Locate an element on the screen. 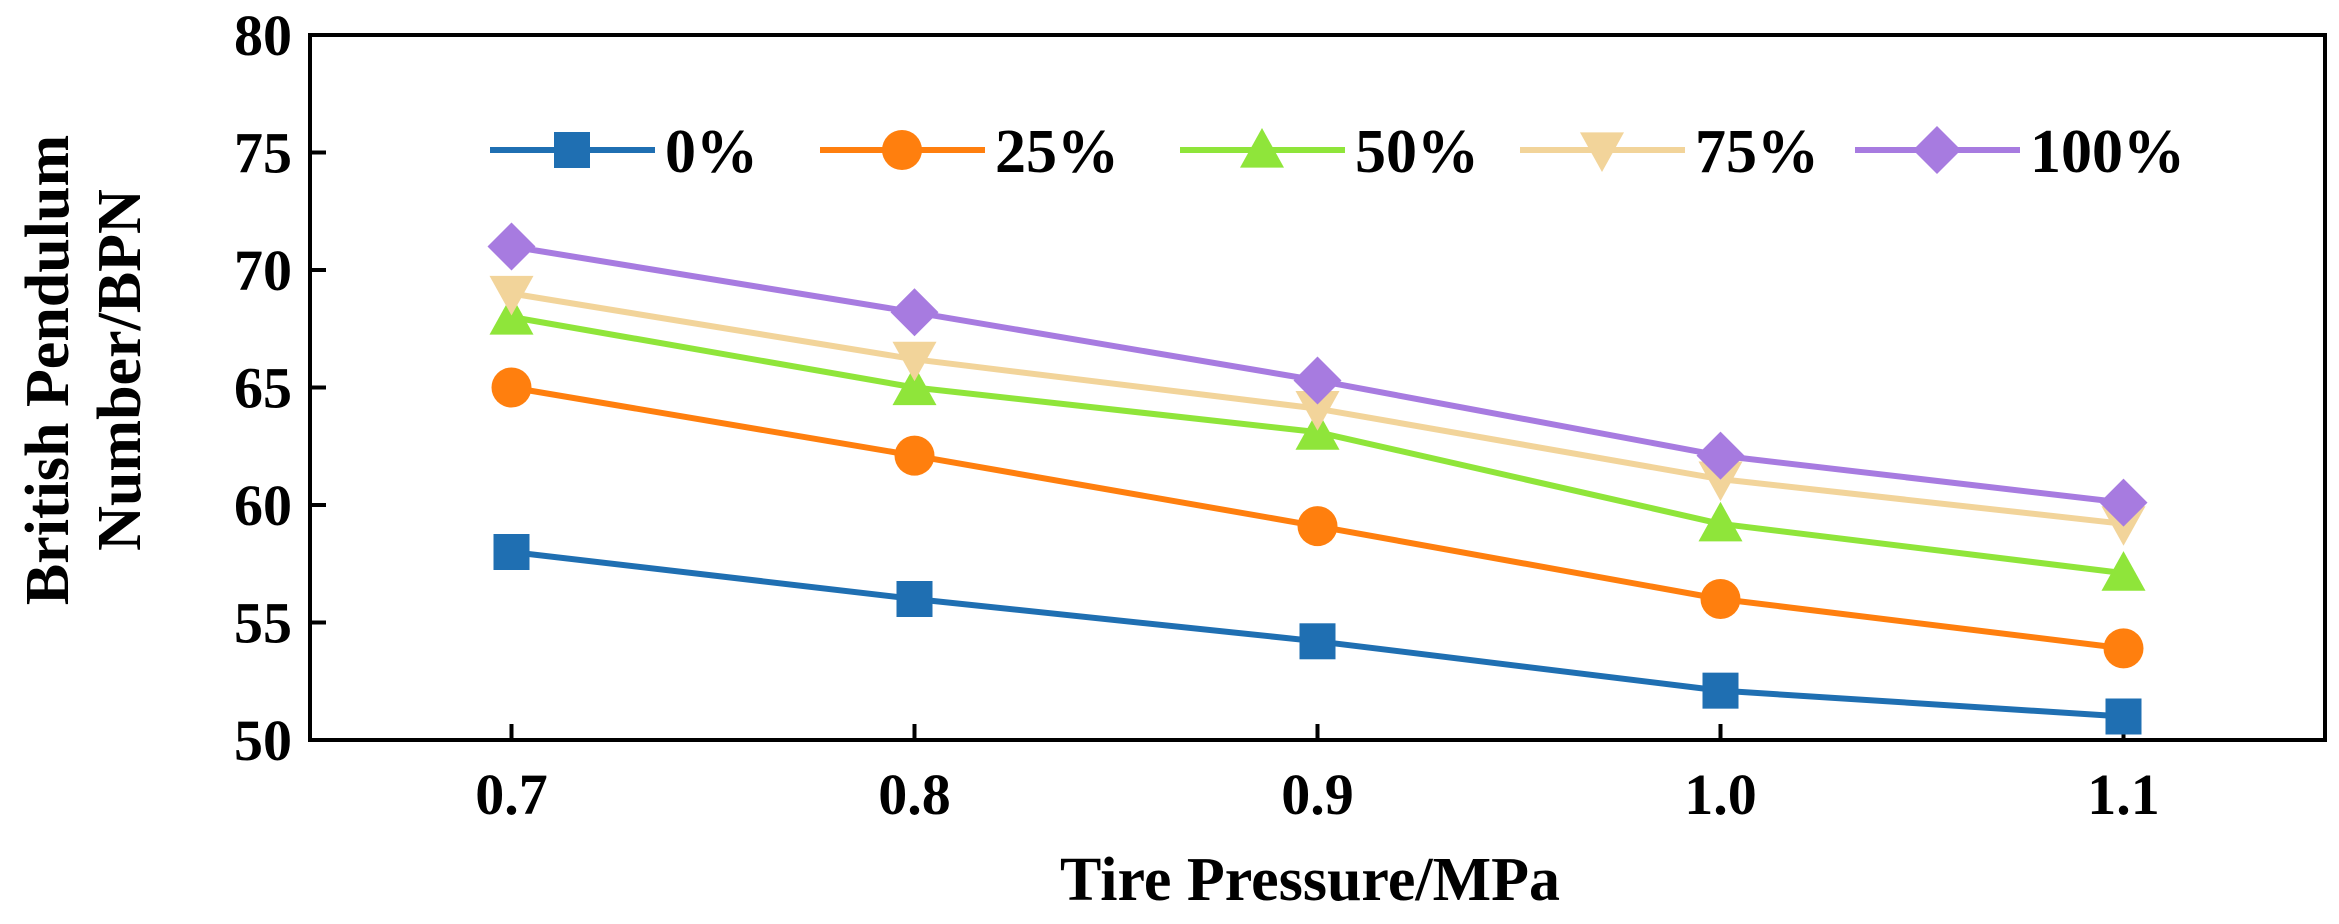 This screenshot has width=2339, height=924. y-axis-title-line-1: British Pendulum is located at coordinates (48, 370).